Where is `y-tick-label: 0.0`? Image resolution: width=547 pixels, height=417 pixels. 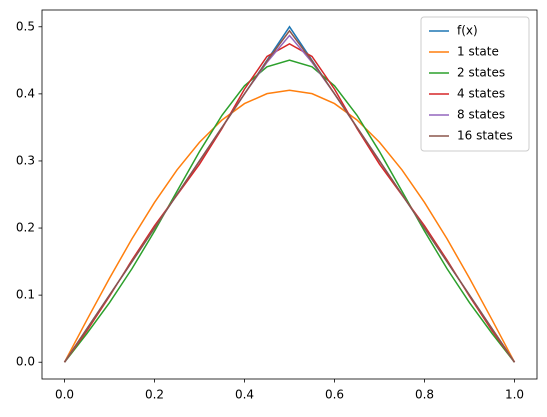
y-tick-label: 0.0 is located at coordinates (25, 362).